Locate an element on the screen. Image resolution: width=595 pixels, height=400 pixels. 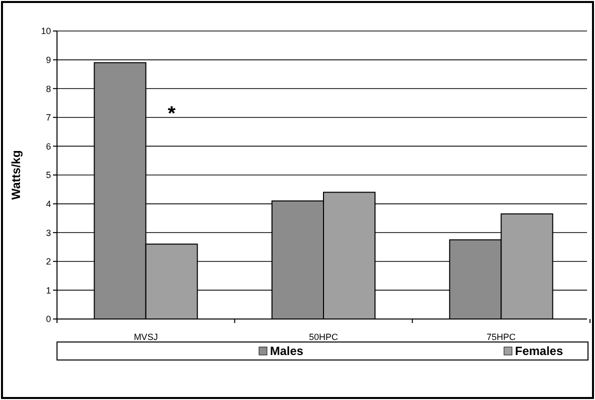
y-tick-label: 8 is located at coordinates (48, 89).